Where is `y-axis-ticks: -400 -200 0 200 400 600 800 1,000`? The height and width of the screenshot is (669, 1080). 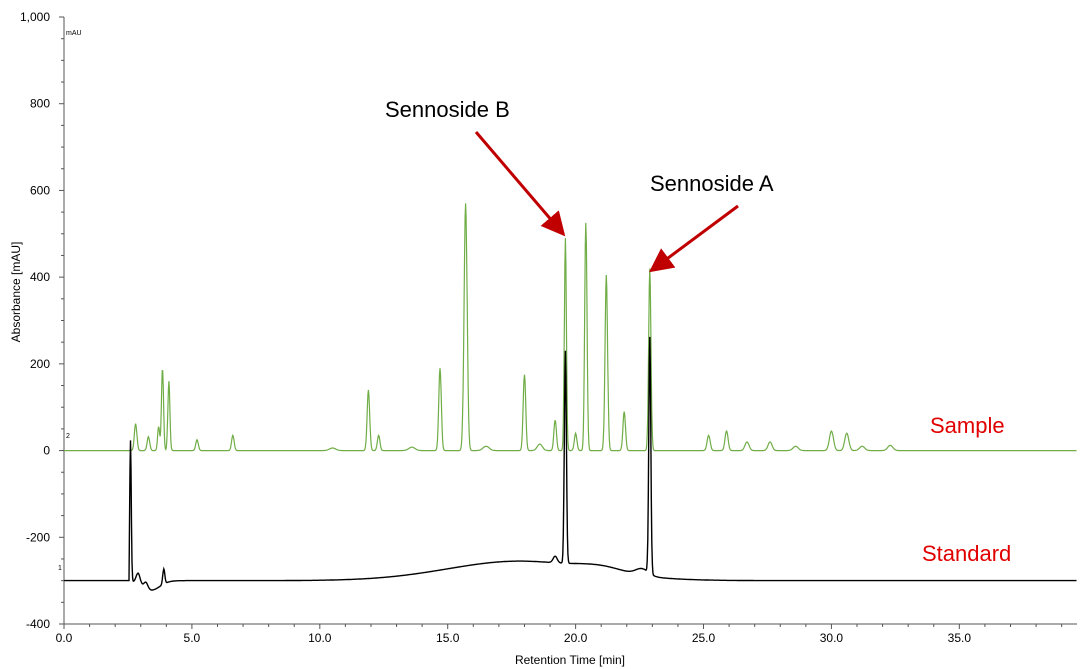
y-axis-ticks: -400 -200 0 200 400 600 800 1,000 is located at coordinates (42, 320).